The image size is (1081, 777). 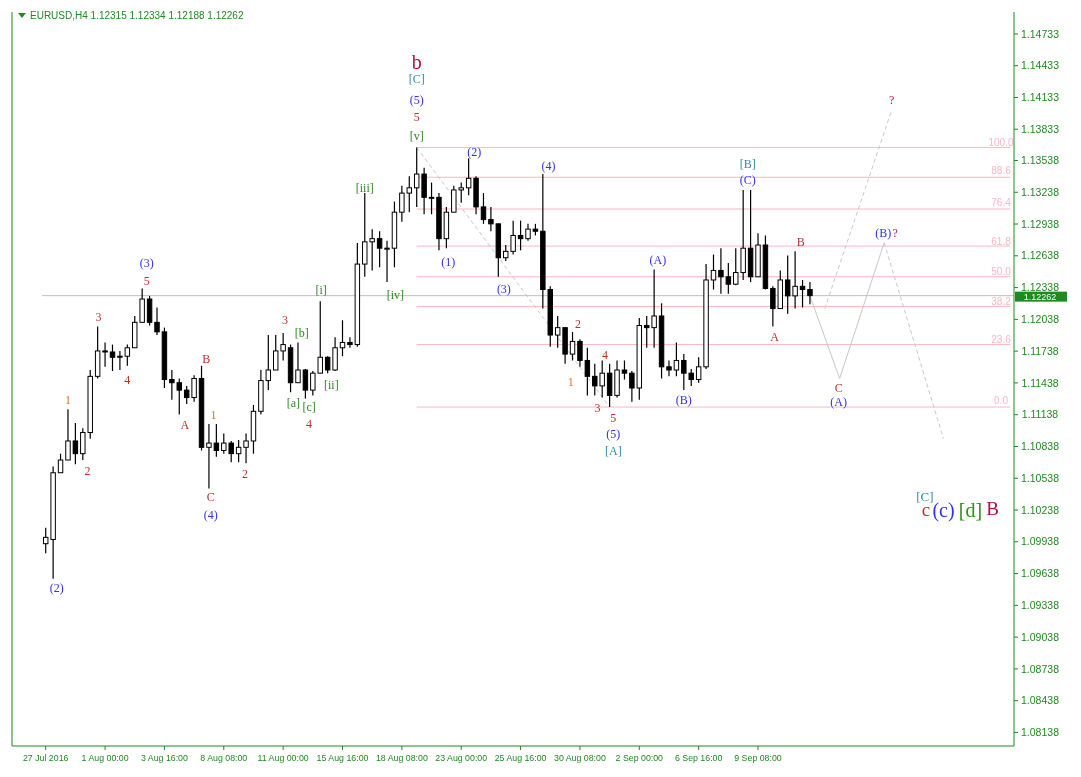 I want to click on annotation: 0.0, so click(x=1001, y=401).